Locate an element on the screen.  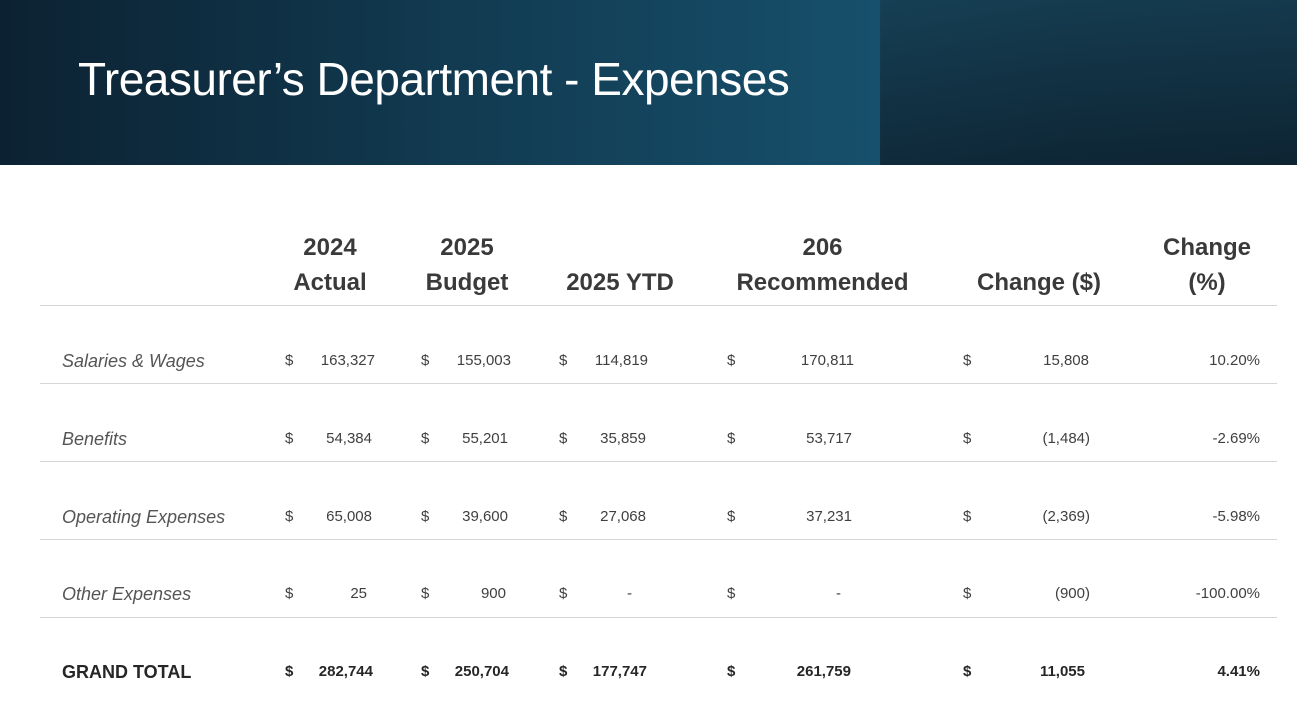
header-divider is located at coordinates (658, 305).